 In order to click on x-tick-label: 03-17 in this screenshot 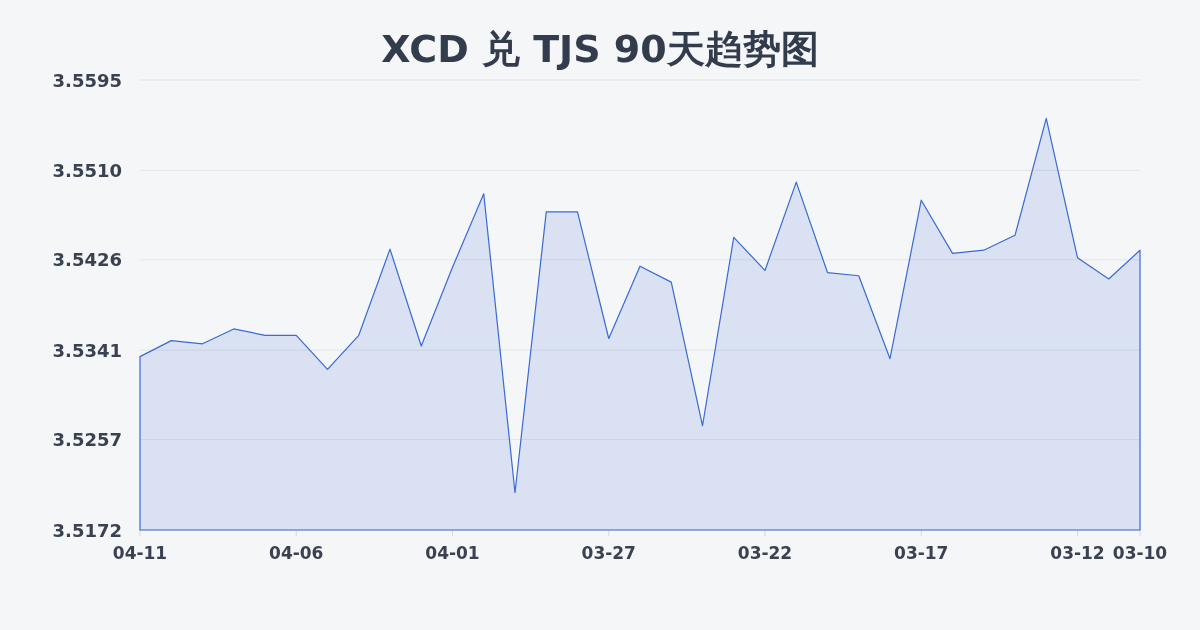, I will do `click(921, 553)`.